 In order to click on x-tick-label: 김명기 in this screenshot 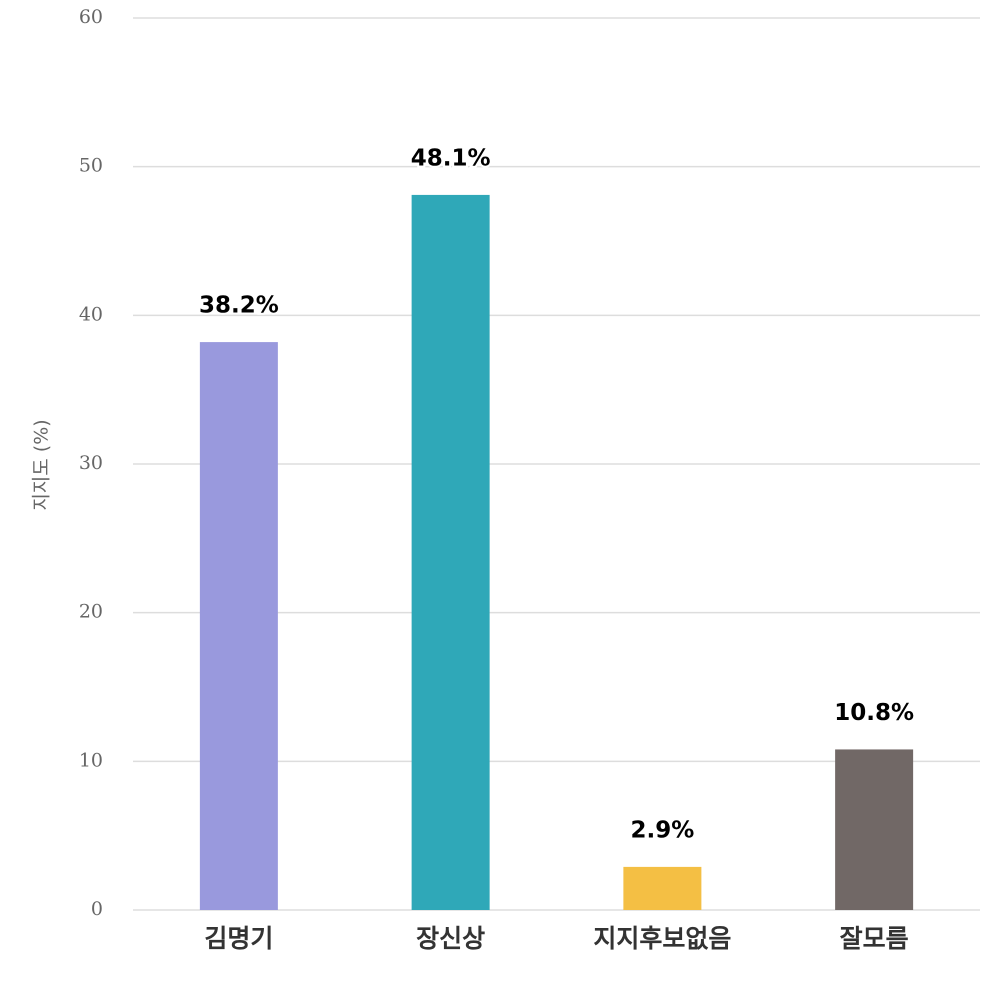, I will do `click(238, 938)`.